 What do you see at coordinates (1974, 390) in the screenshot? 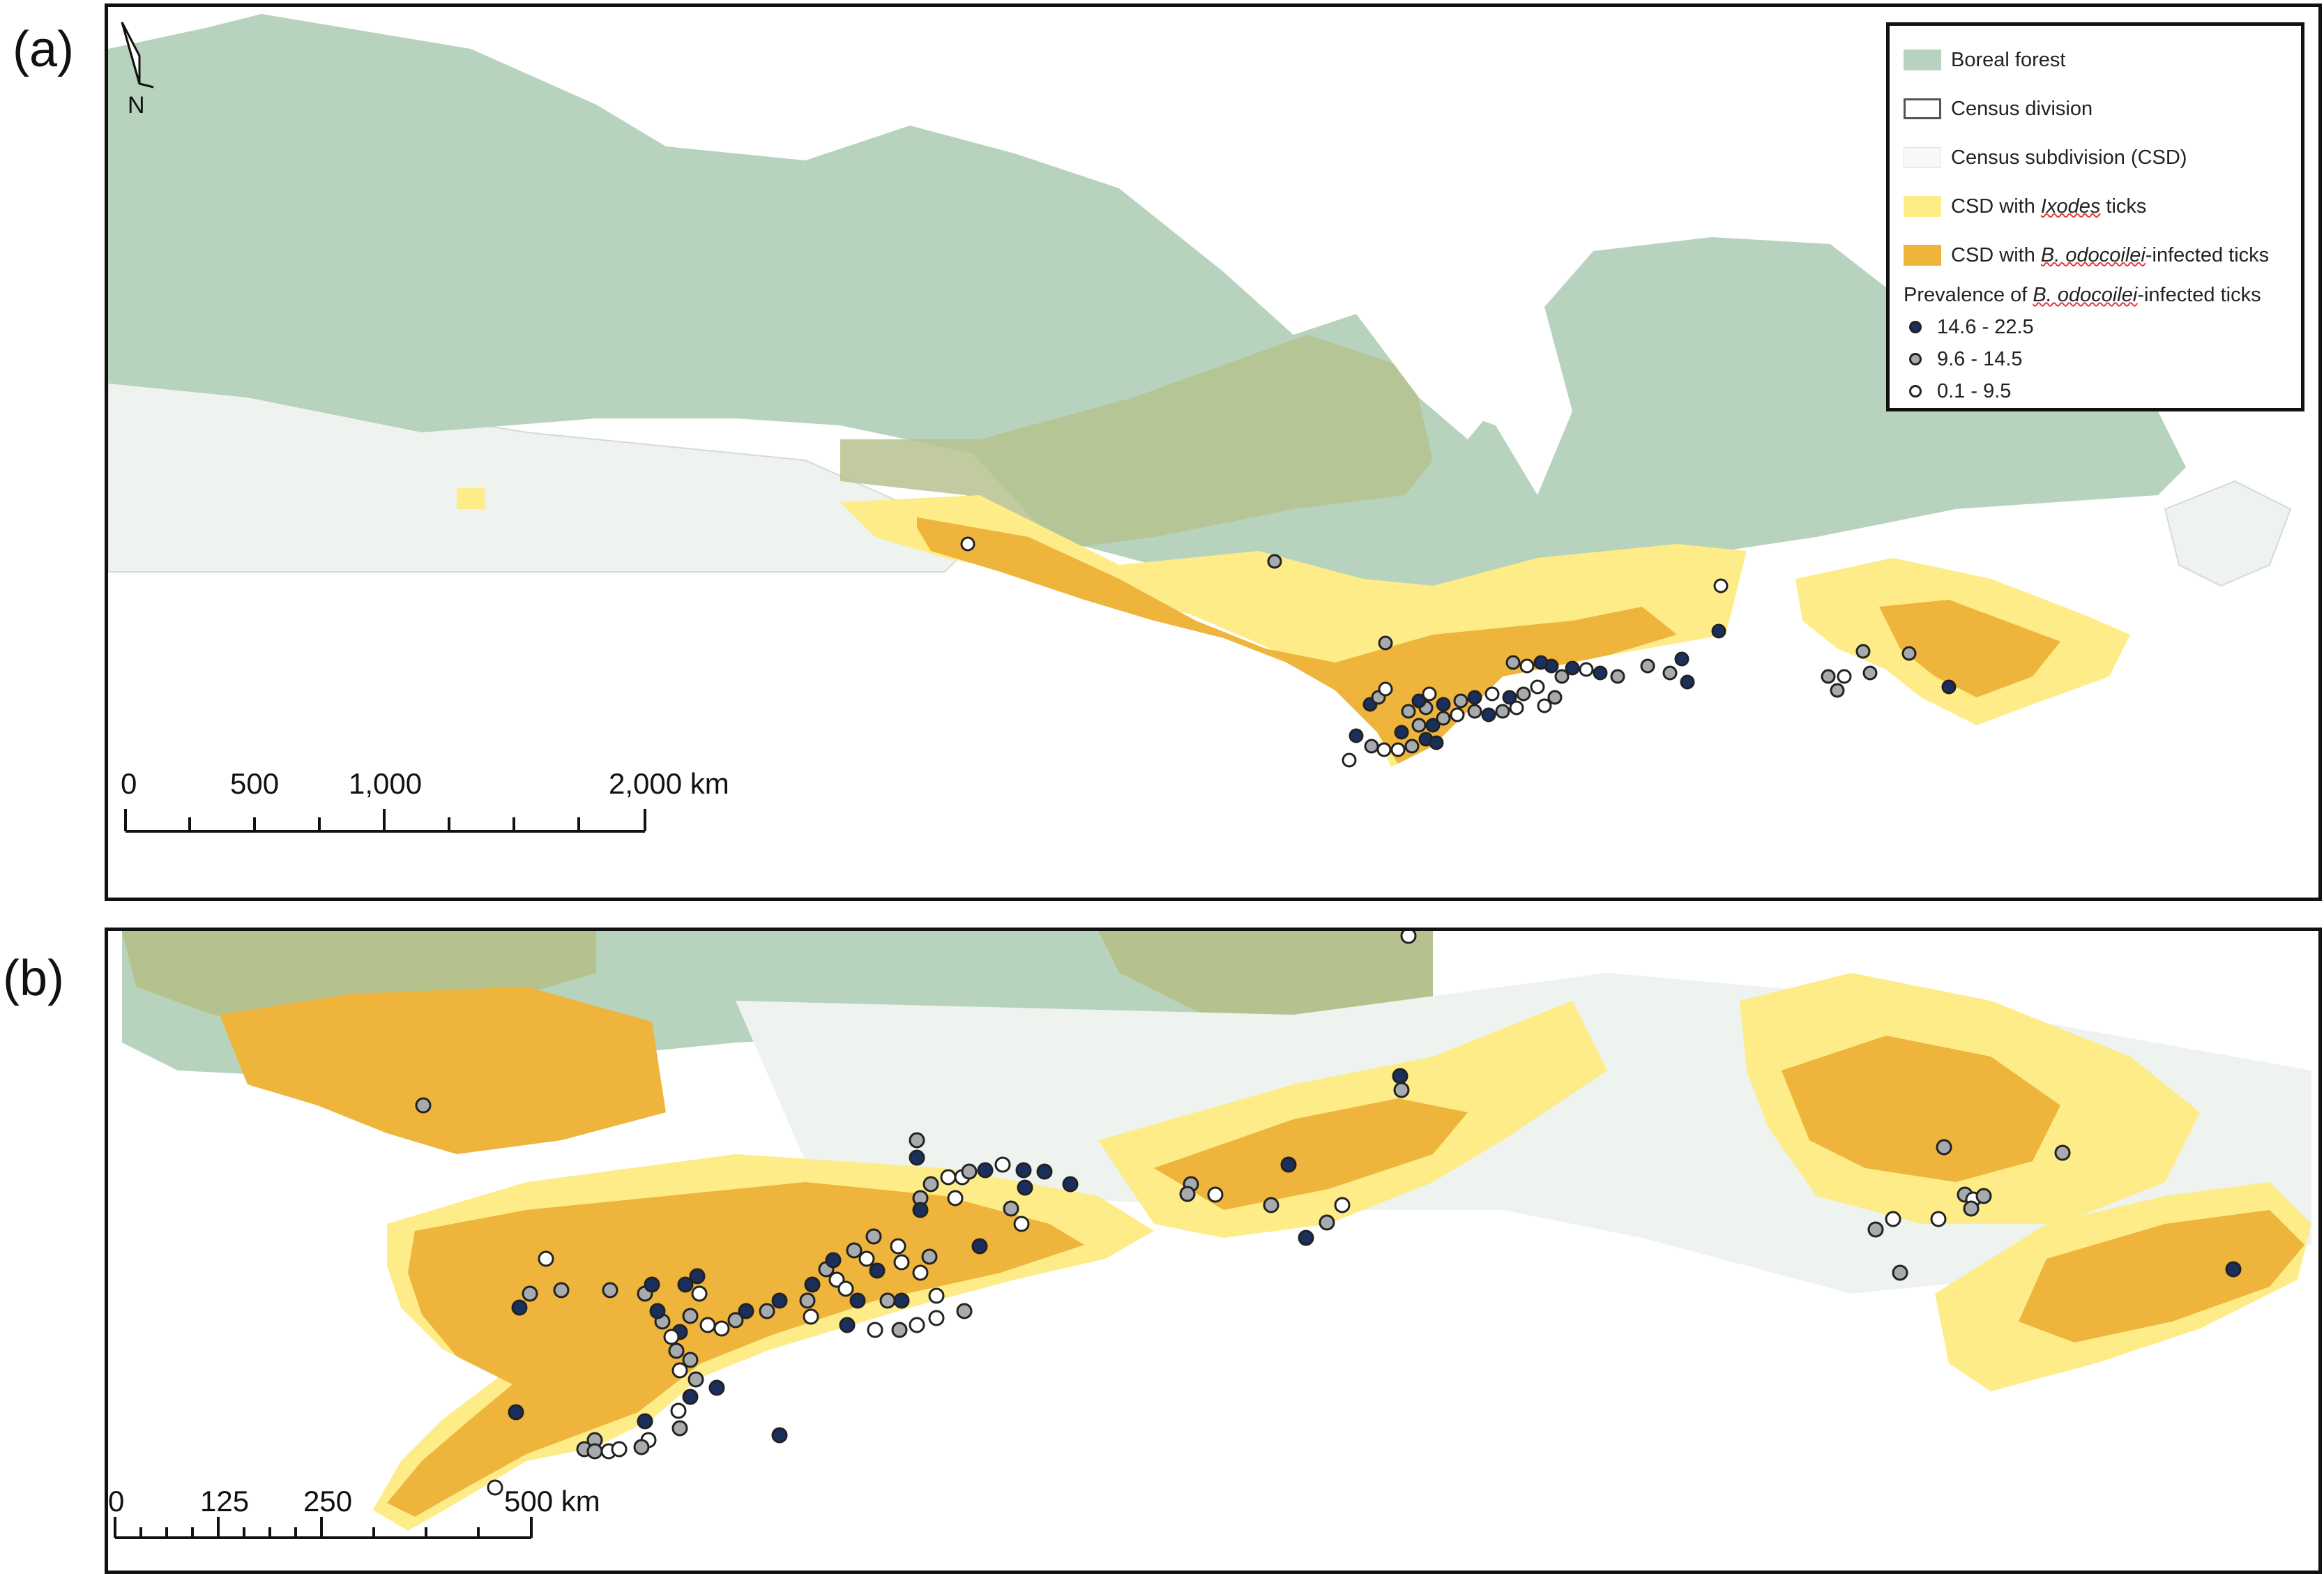
I see `legend-label: 0.1 - 9.5` at bounding box center [1974, 390].